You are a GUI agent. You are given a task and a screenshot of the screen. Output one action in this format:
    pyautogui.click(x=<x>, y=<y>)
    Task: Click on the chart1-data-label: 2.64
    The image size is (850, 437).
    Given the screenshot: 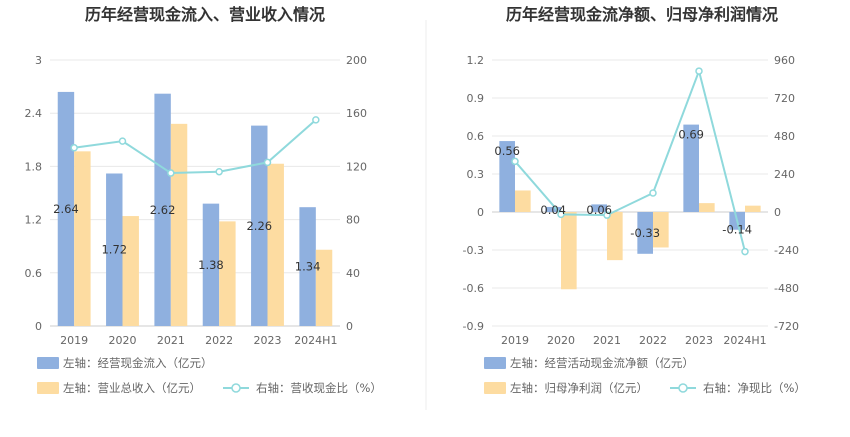 What is the action you would take?
    pyautogui.click(x=66, y=209)
    